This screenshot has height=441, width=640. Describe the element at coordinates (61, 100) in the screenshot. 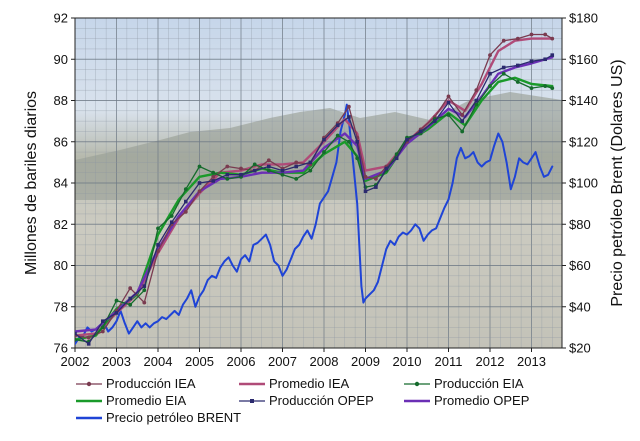

I see `y-tick-label: 88` at that location.